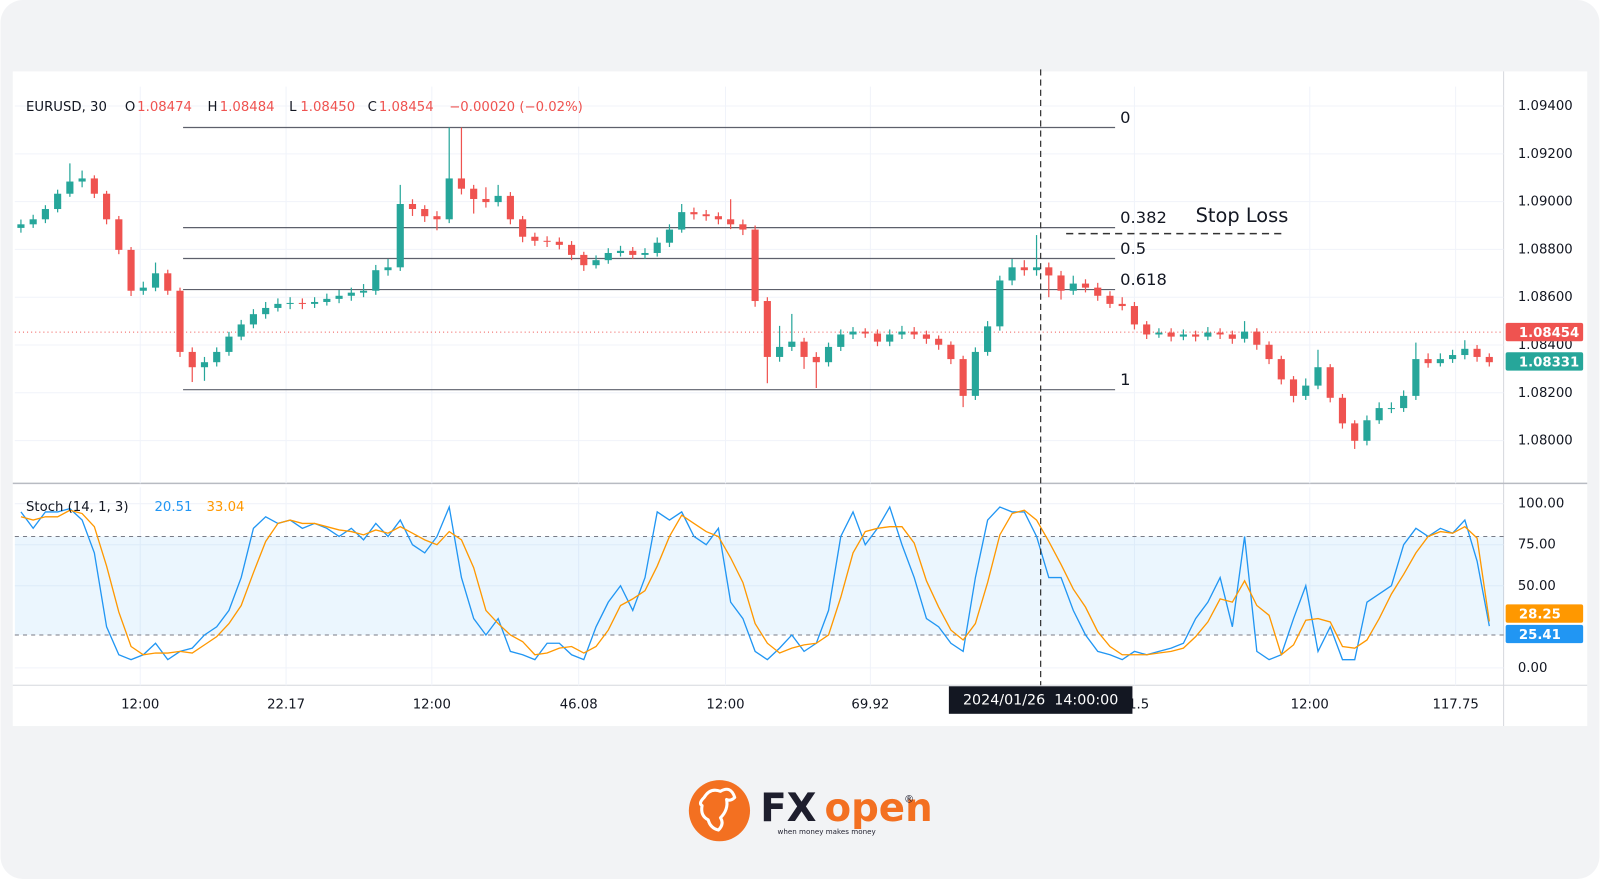 This screenshot has height=879, width=1600. I want to click on indicator-title: Stoch (14, 1, 3), so click(77, 507).